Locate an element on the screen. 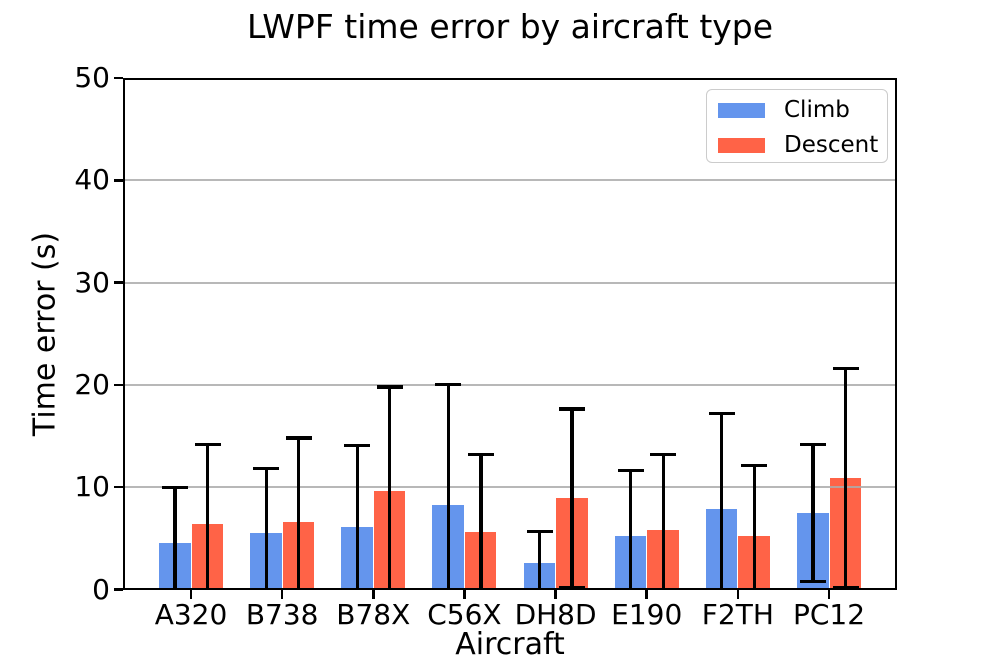 The image size is (996, 664). errorbar-descent-dh8d-cap-bottom is located at coordinates (572, 588).